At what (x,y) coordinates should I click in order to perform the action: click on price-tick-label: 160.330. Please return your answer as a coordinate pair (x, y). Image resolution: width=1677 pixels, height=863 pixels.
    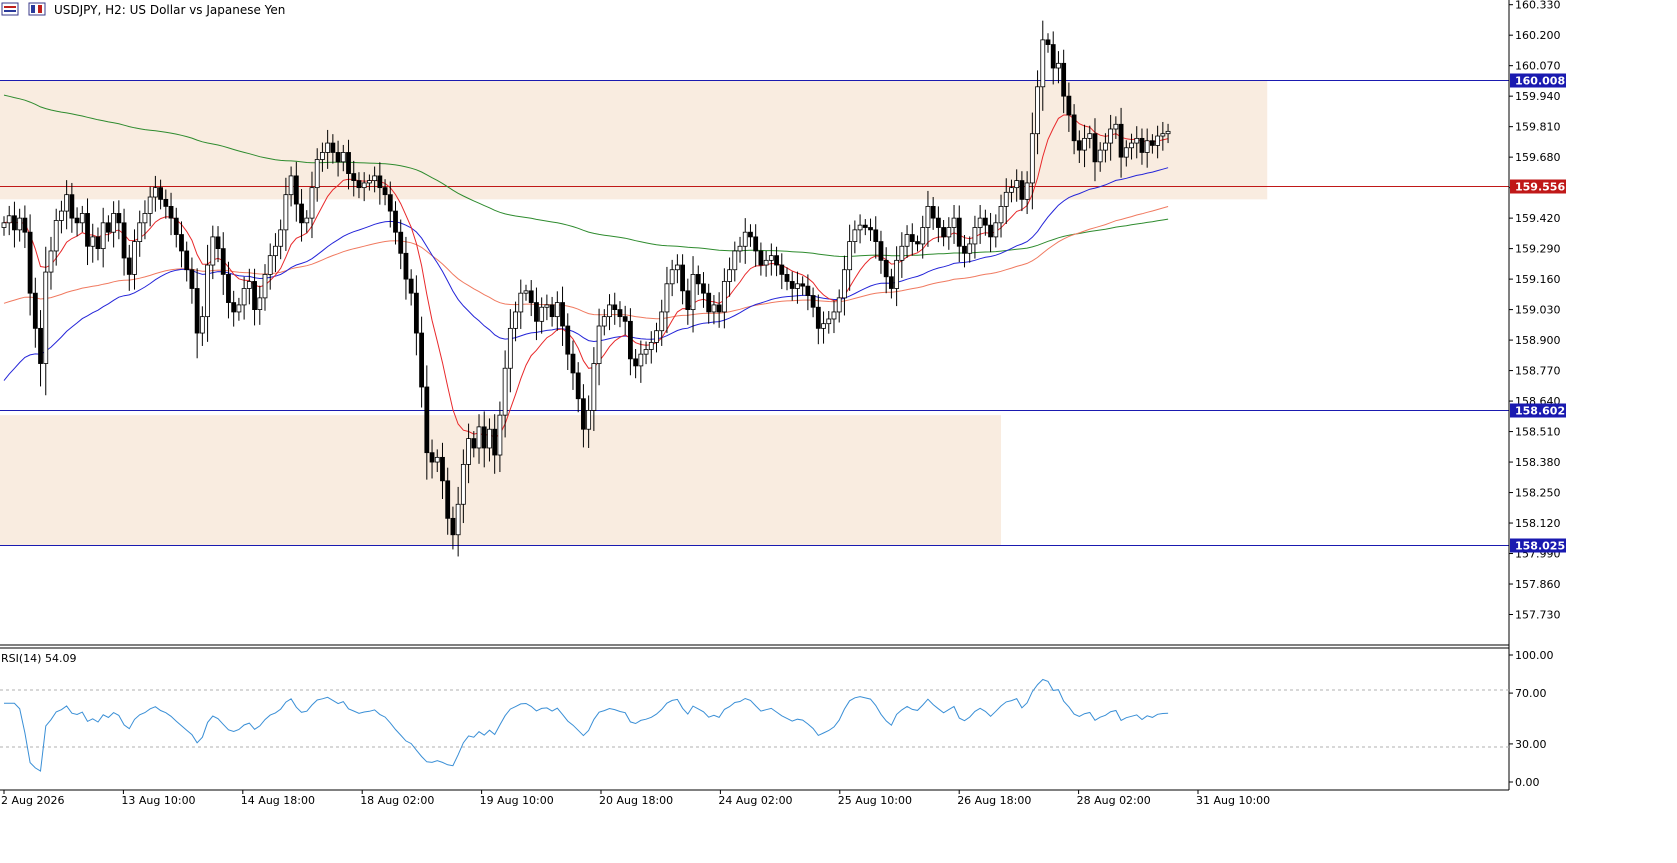
    Looking at the image, I should click on (1538, 6).